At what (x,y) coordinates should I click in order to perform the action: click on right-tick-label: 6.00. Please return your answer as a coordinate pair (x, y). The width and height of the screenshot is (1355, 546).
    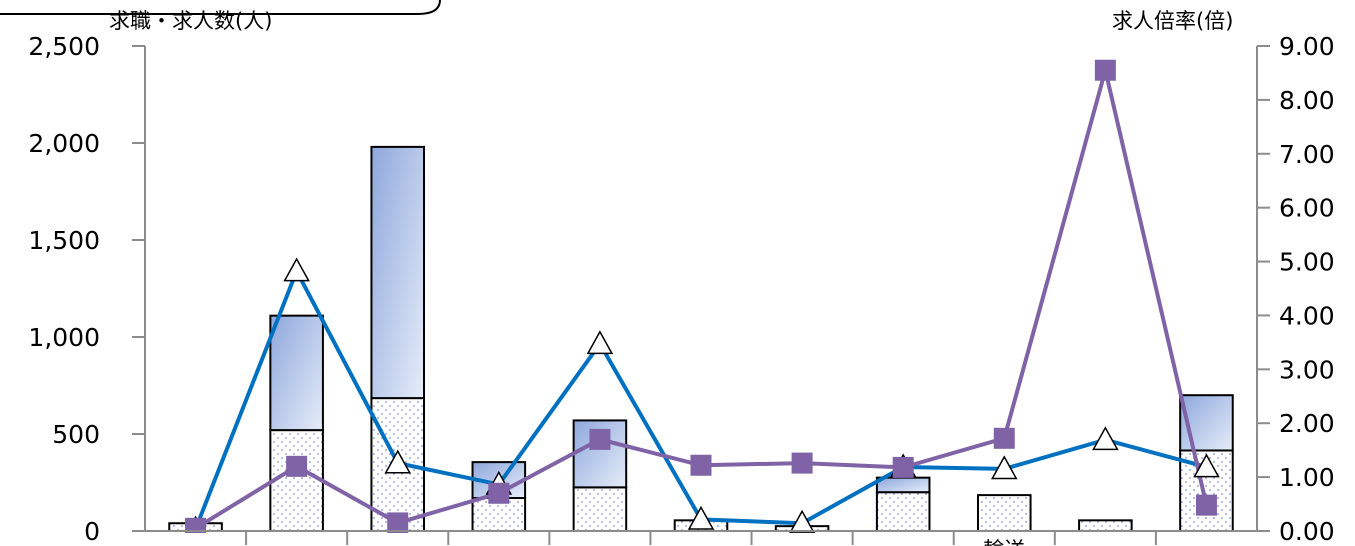
    Looking at the image, I should click on (1307, 208).